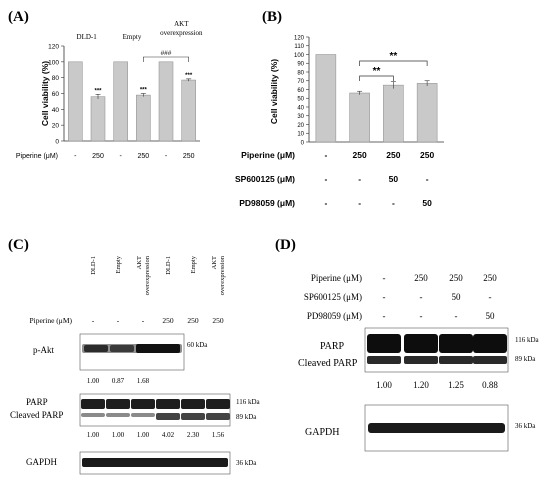  What do you see at coordinates (181, 24) in the screenshot?
I see `group-label: AKT` at bounding box center [181, 24].